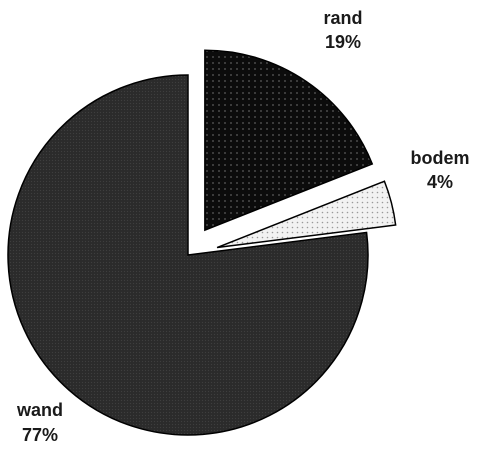  I want to click on slice-name-rand: rand, so click(342, 18).